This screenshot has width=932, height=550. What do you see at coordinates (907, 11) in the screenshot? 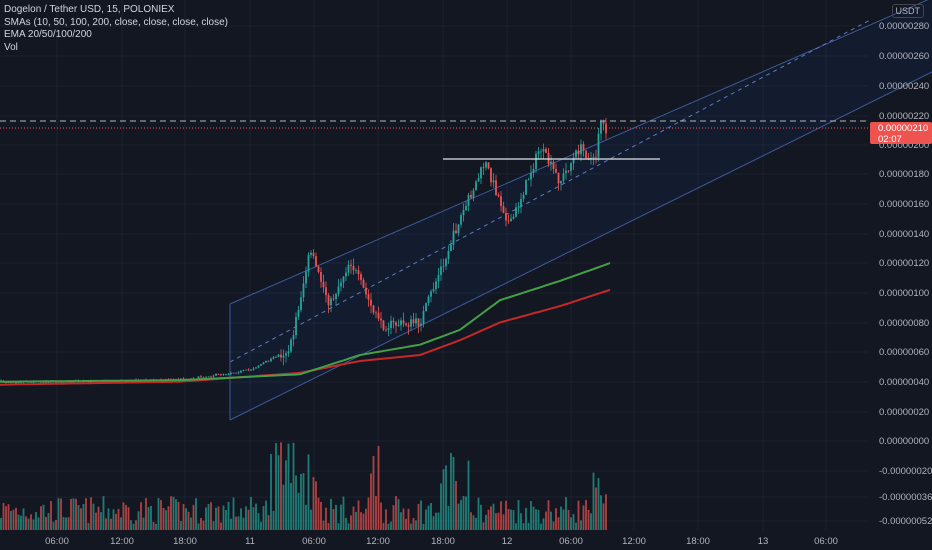
I see `currency-label: USDT` at bounding box center [907, 11].